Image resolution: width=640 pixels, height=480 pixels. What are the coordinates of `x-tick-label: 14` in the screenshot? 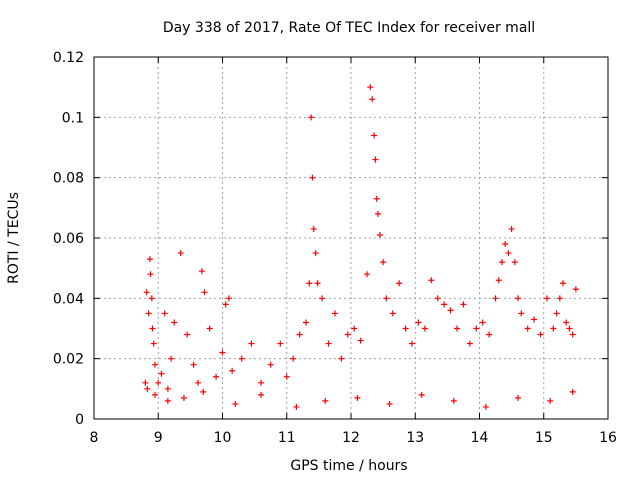 It's located at (480, 438).